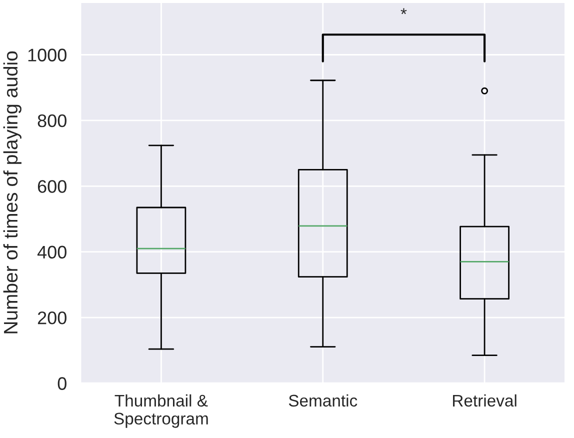 The image size is (574, 438). Describe the element at coordinates (52, 186) in the screenshot. I see `y-tick-label: 600` at that location.